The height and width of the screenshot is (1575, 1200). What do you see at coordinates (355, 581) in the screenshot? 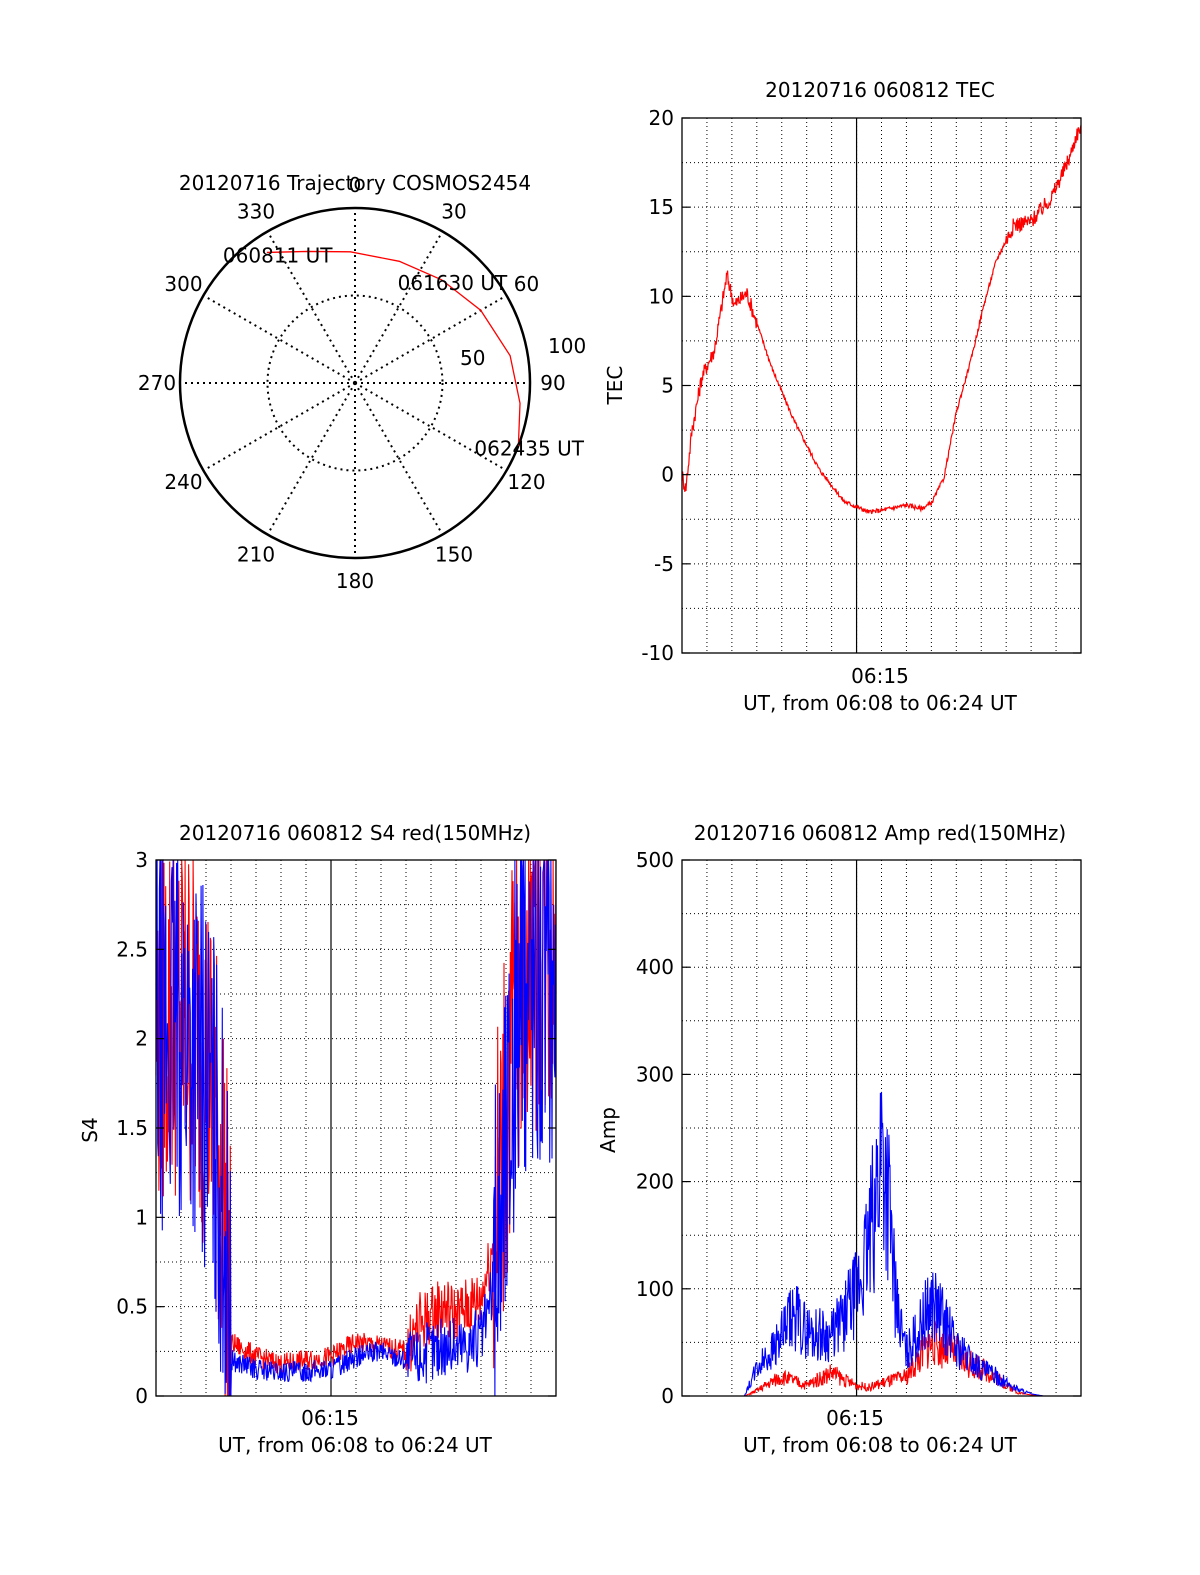
I see `polar-azimuth-label: 180` at bounding box center [355, 581].